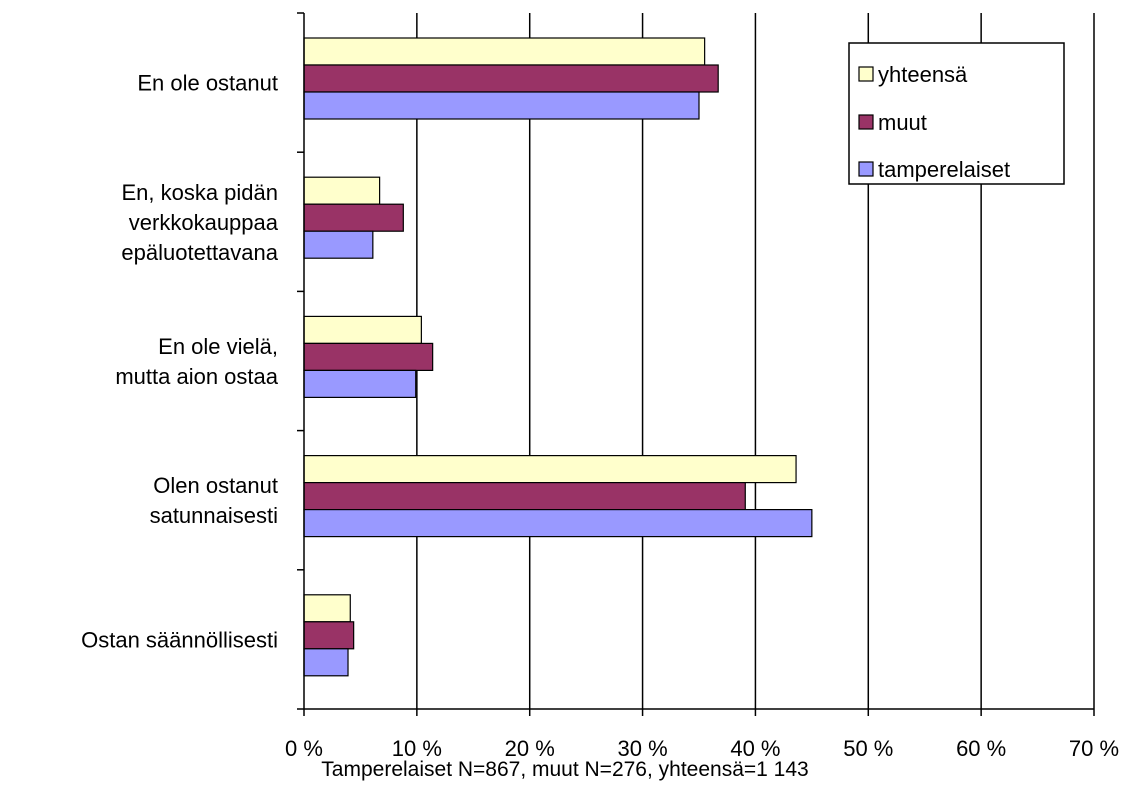 This screenshot has height=809, width=1130. I want to click on legend-box, so click(956, 113).